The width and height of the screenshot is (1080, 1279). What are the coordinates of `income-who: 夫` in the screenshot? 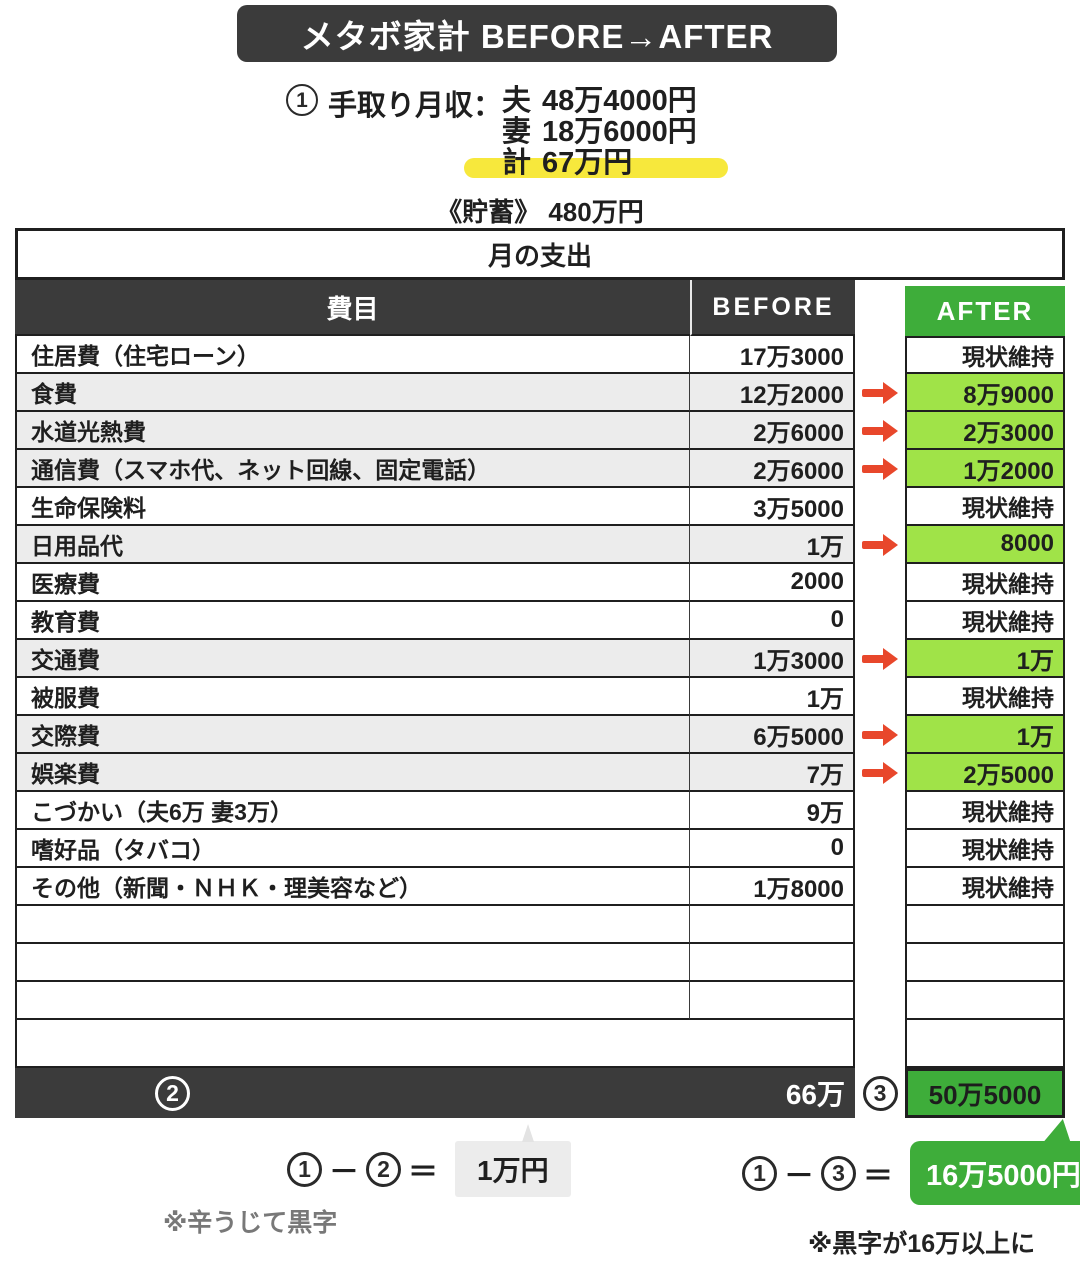 It's located at (517, 100).